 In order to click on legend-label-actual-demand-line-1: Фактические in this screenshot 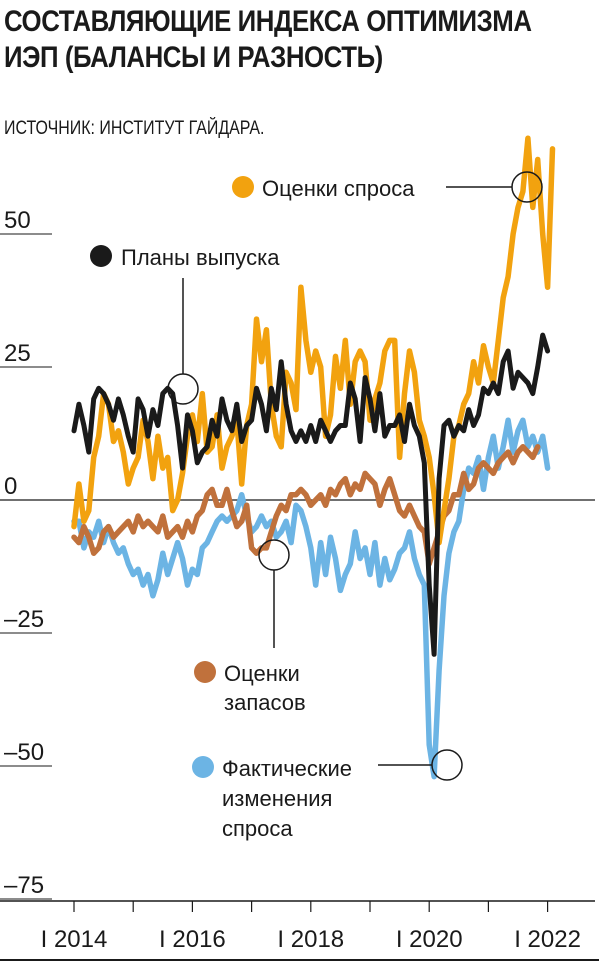, I will do `click(287, 768)`.